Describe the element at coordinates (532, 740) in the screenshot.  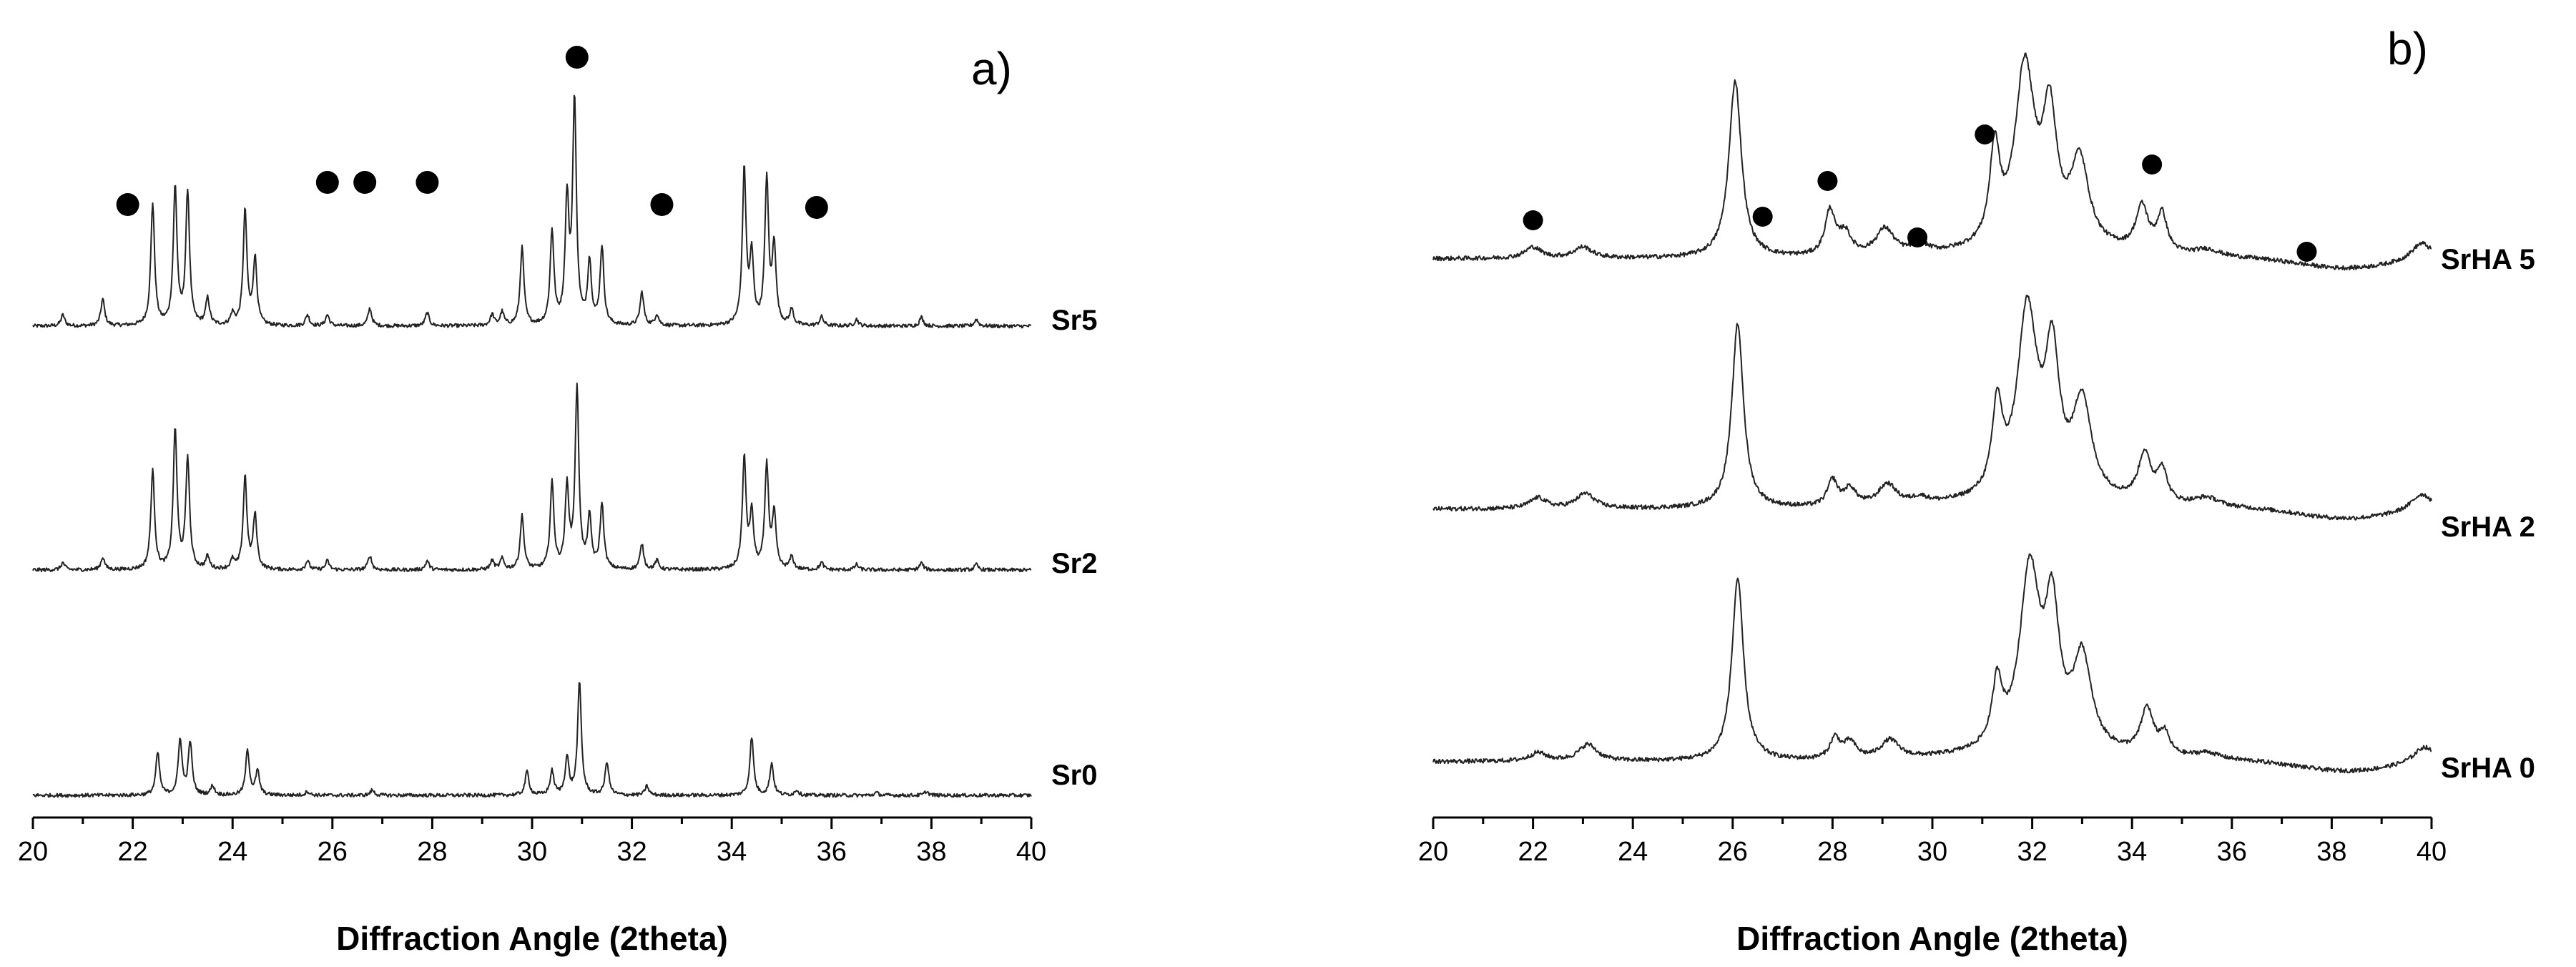
I see `trace-sr0` at that location.